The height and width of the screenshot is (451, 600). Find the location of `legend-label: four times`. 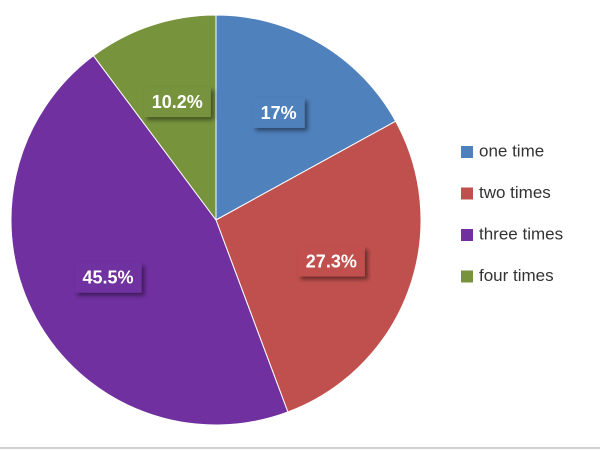

legend-label: four times is located at coordinates (516, 275).